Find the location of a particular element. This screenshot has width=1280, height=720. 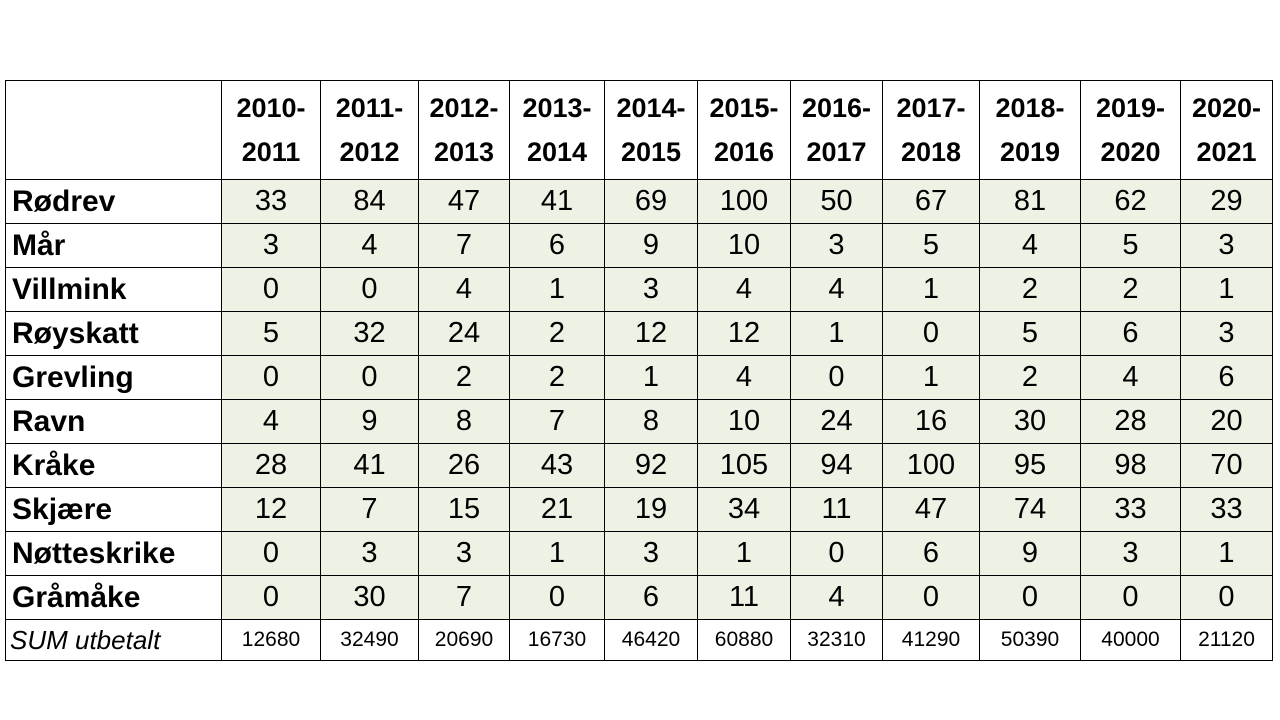

sum-cell: 16730 is located at coordinates (557, 640).